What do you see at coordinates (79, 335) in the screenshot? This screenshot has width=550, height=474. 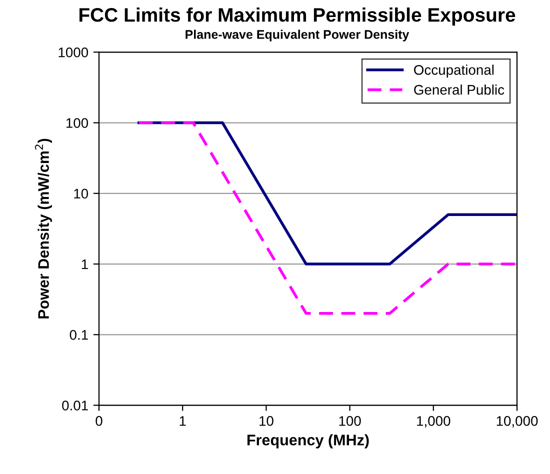 I see `y-tick-label: 0.1` at bounding box center [79, 335].